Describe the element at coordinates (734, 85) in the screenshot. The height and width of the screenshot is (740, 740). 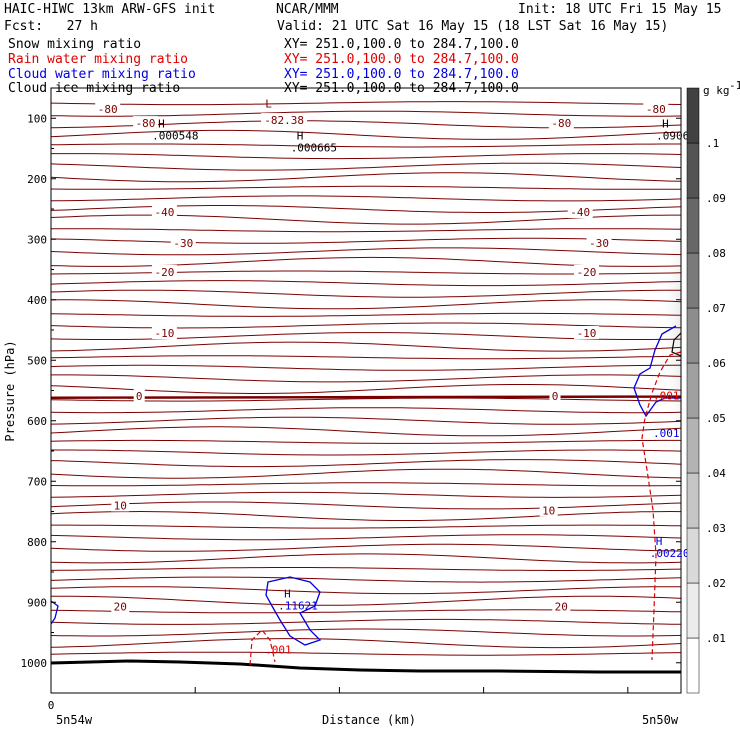
I see `colorbar-unit-exponent: -1` at that location.